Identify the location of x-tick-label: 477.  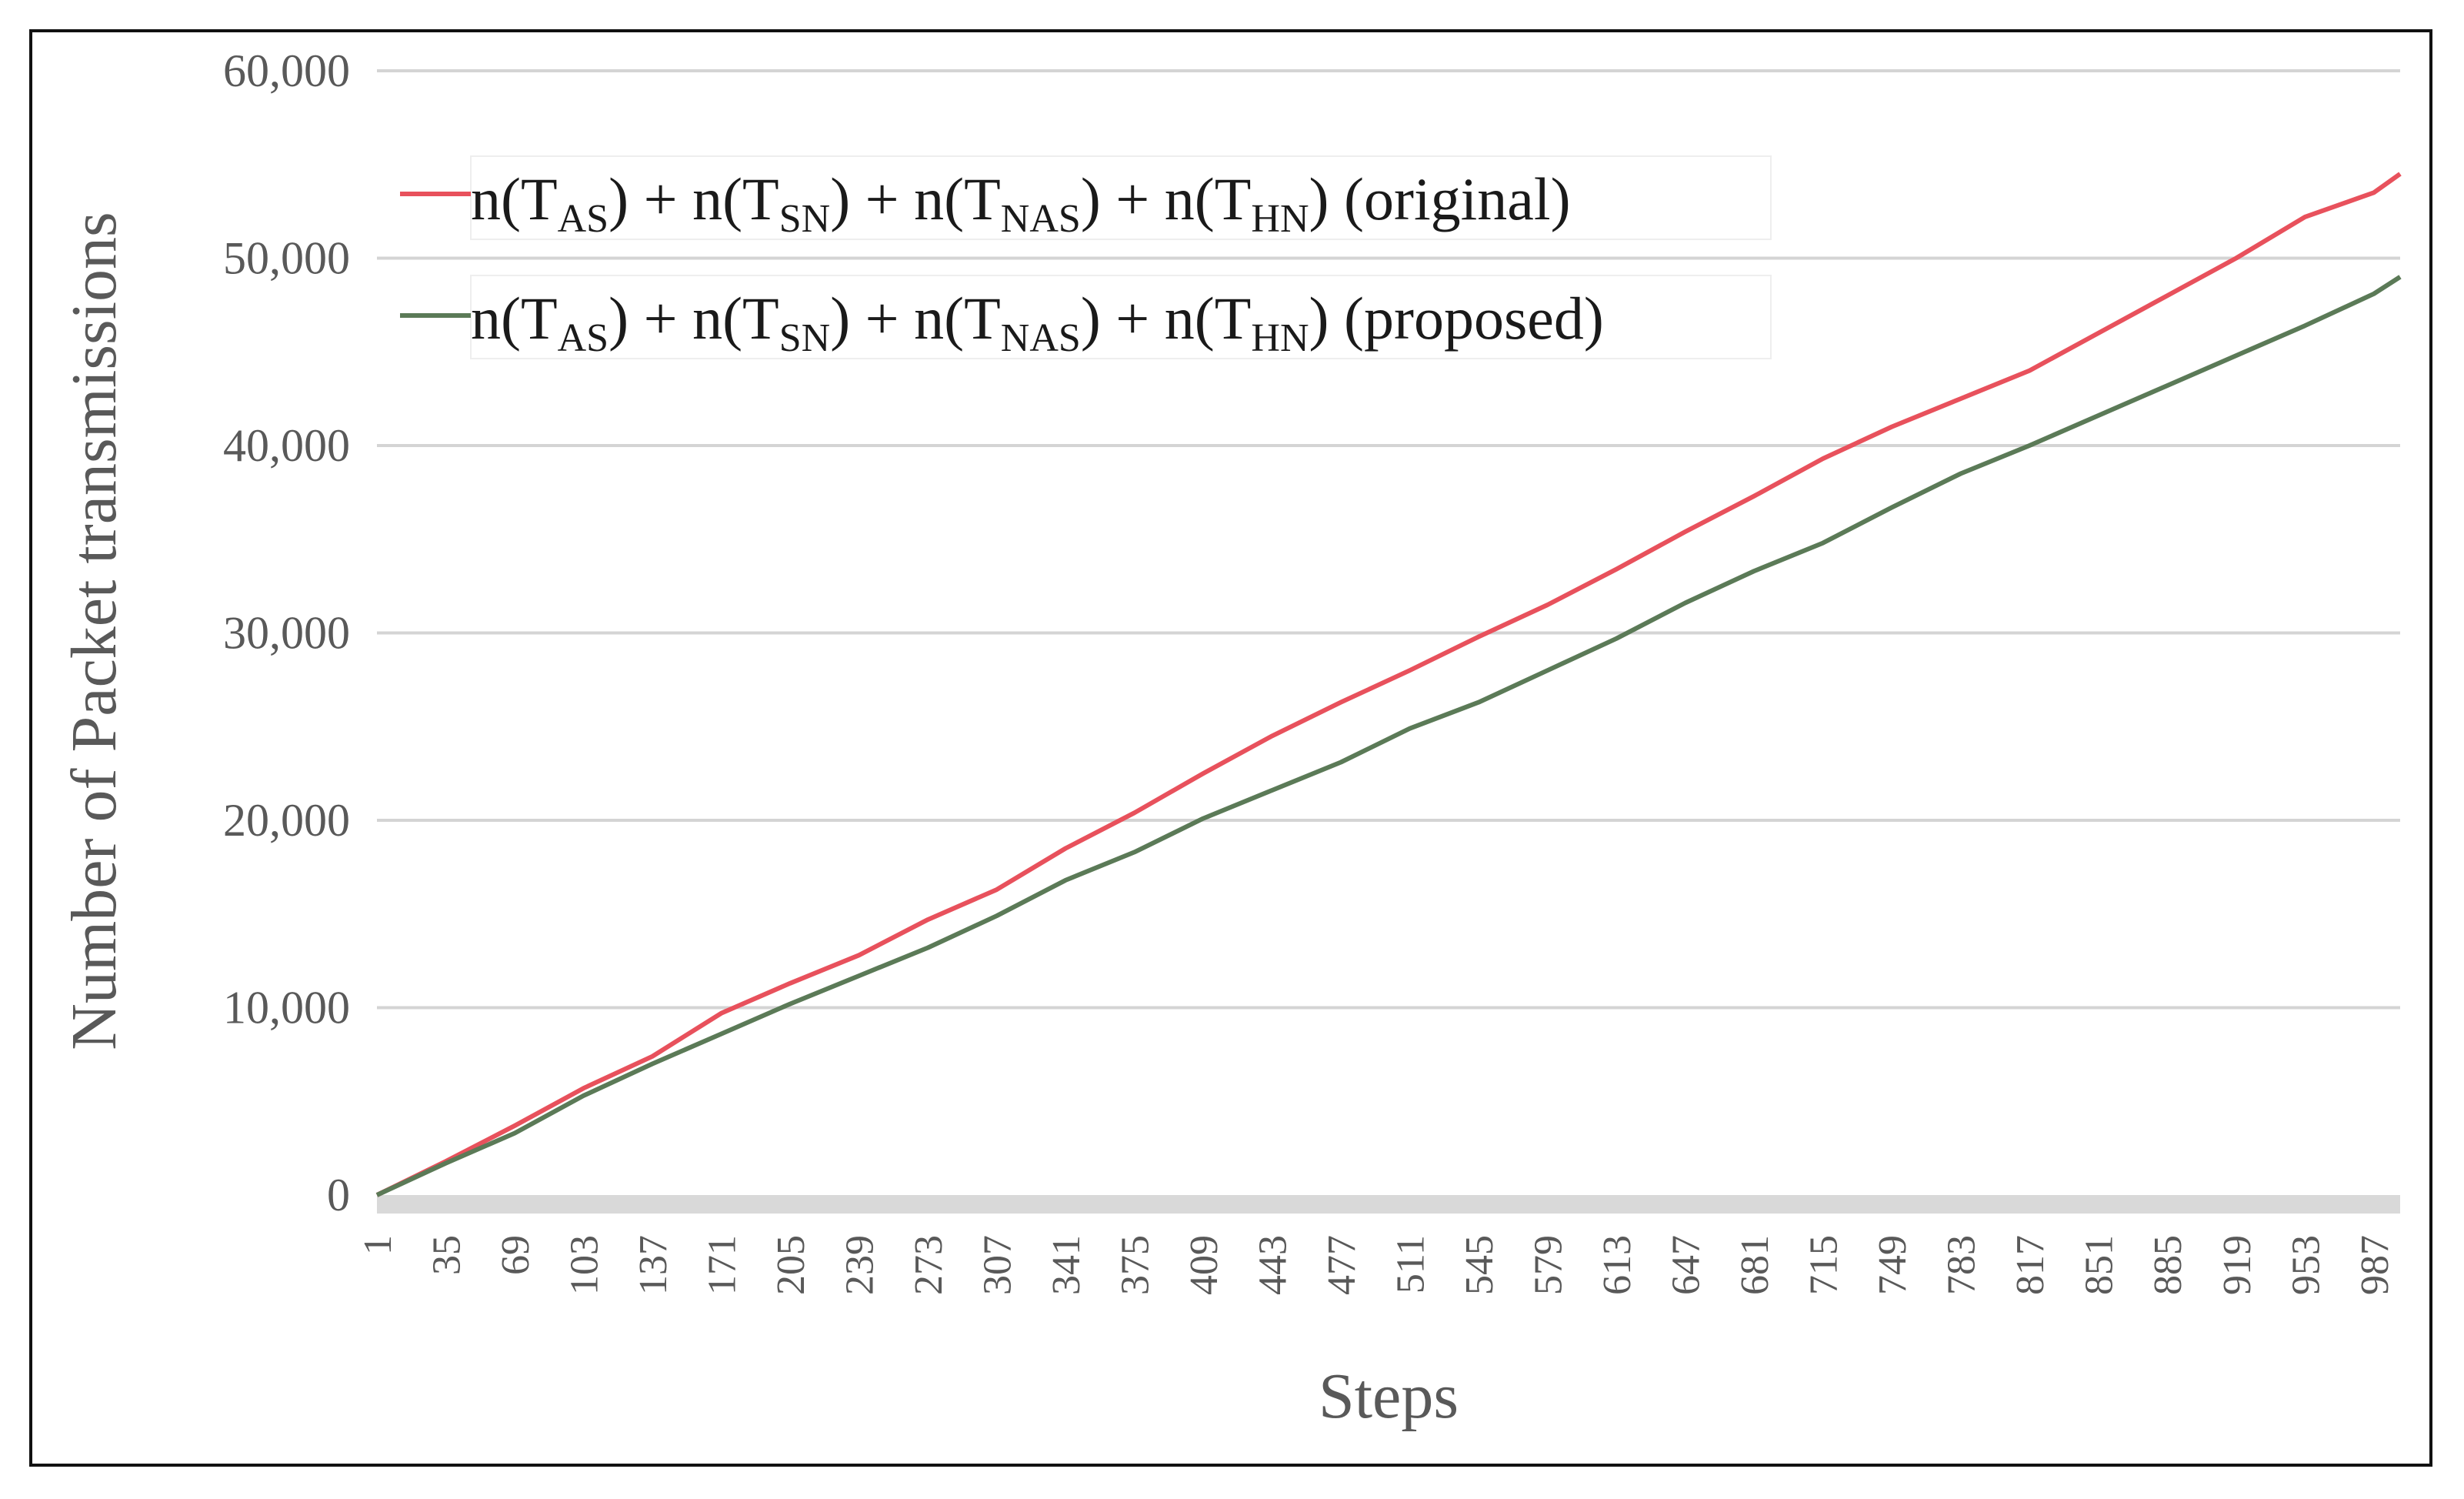
(1342, 1265).